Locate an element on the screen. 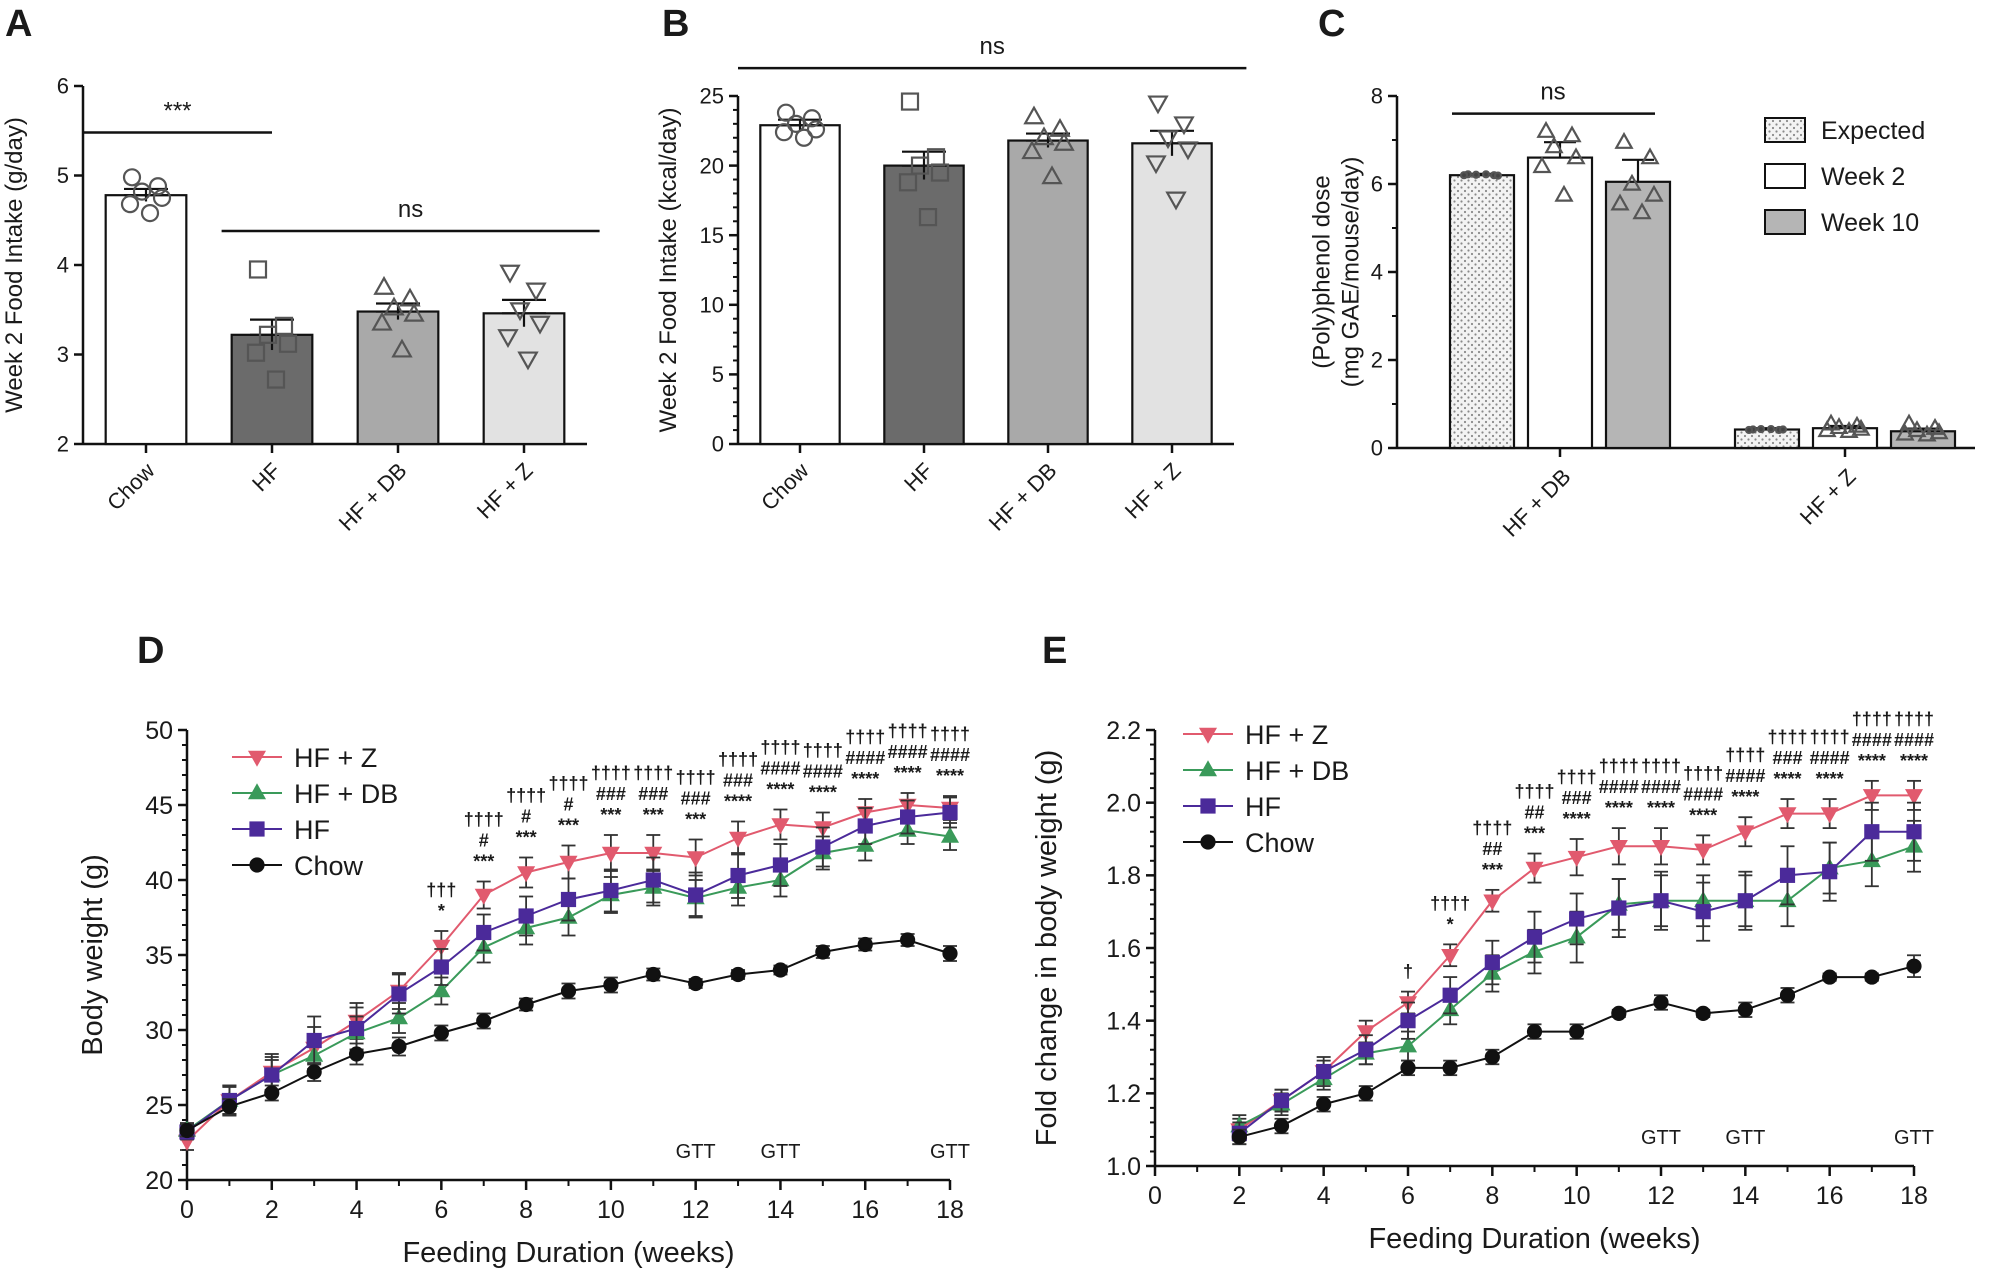 The width and height of the screenshot is (2004, 1284). gtt-label: GTT is located at coordinates (950, 1152).